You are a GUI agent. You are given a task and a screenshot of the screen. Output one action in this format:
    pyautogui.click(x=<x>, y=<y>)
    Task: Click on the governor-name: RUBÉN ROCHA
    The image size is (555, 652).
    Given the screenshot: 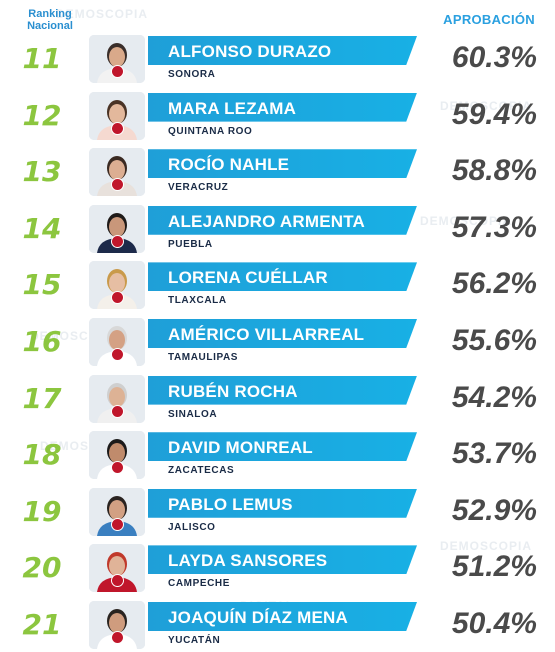 What is the action you would take?
    pyautogui.click(x=233, y=391)
    